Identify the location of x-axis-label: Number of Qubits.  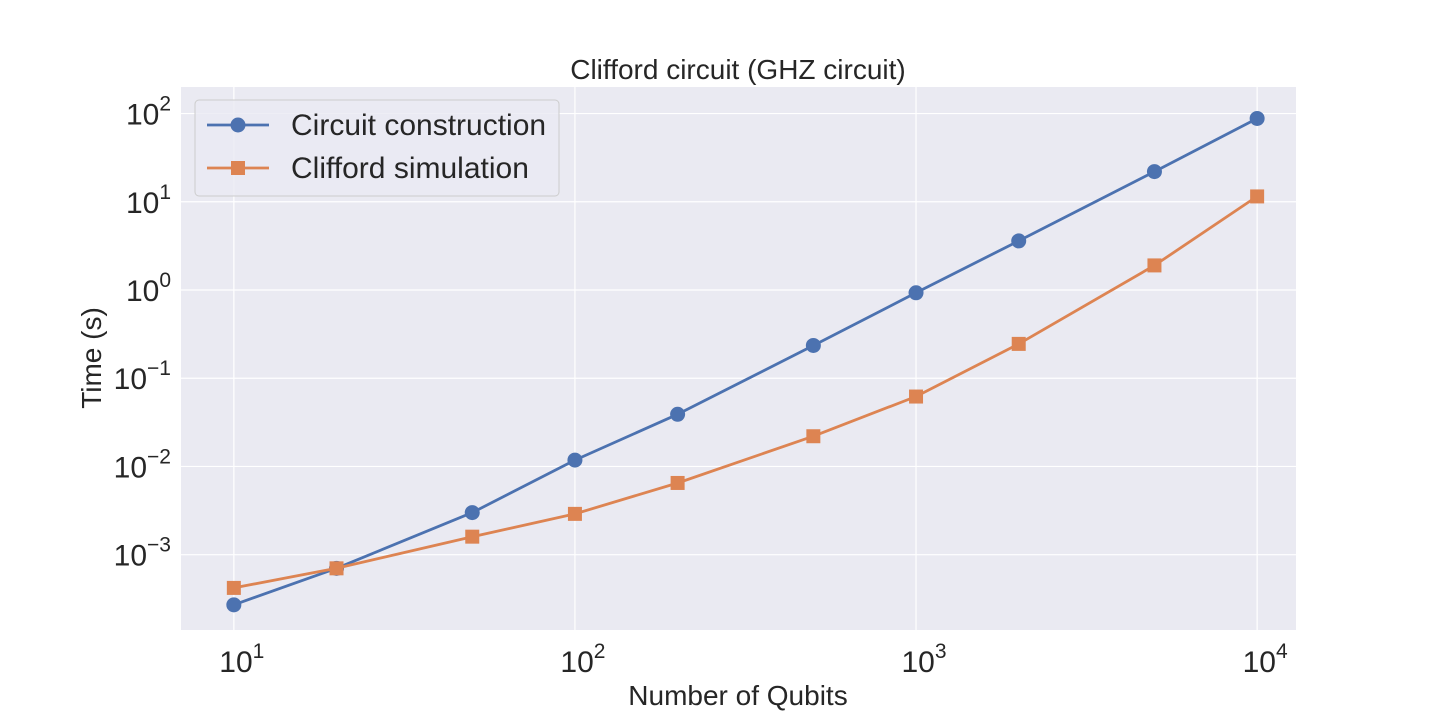
(737, 695).